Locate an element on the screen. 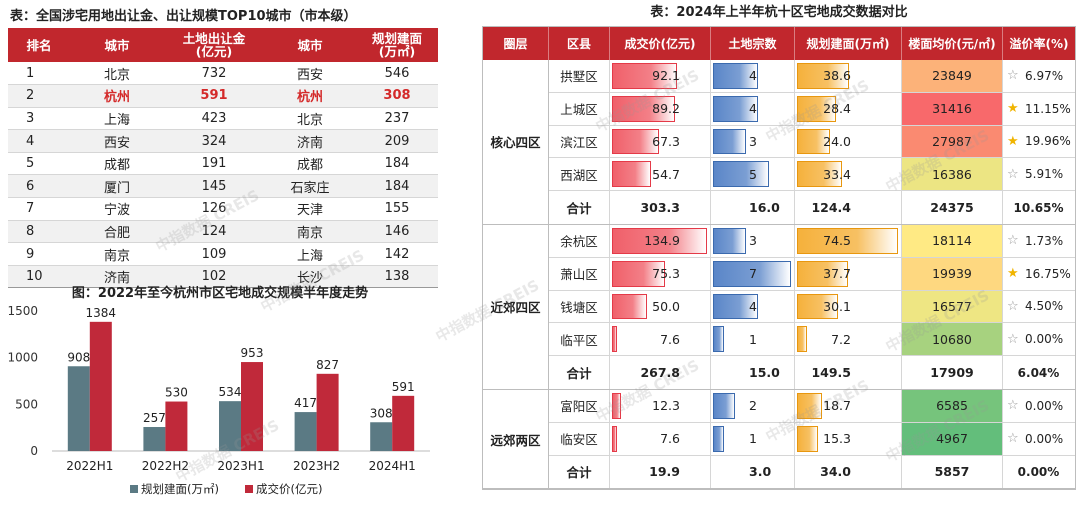 The height and width of the screenshot is (505, 1080). premium-cell: 10.65% is located at coordinates (1038, 207).